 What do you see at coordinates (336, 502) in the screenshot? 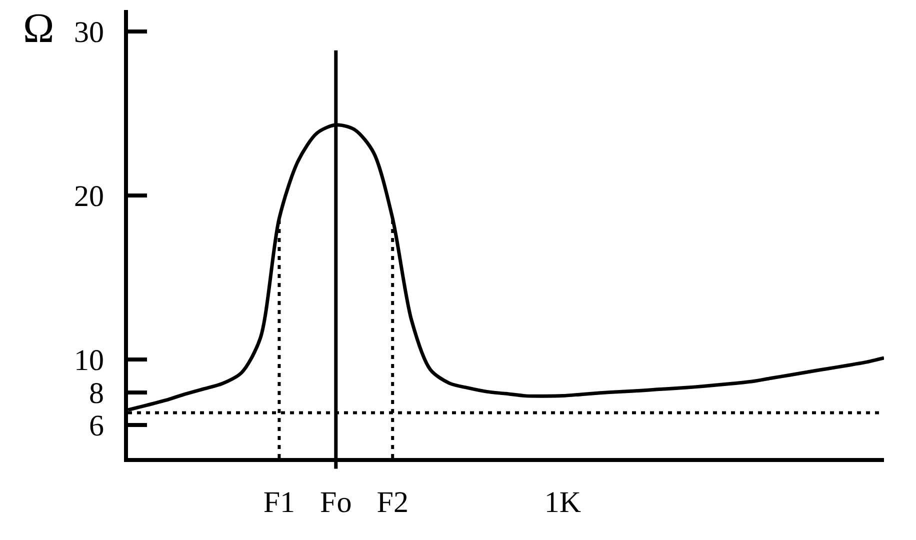
I see `x-tick-label: Fo` at bounding box center [336, 502].